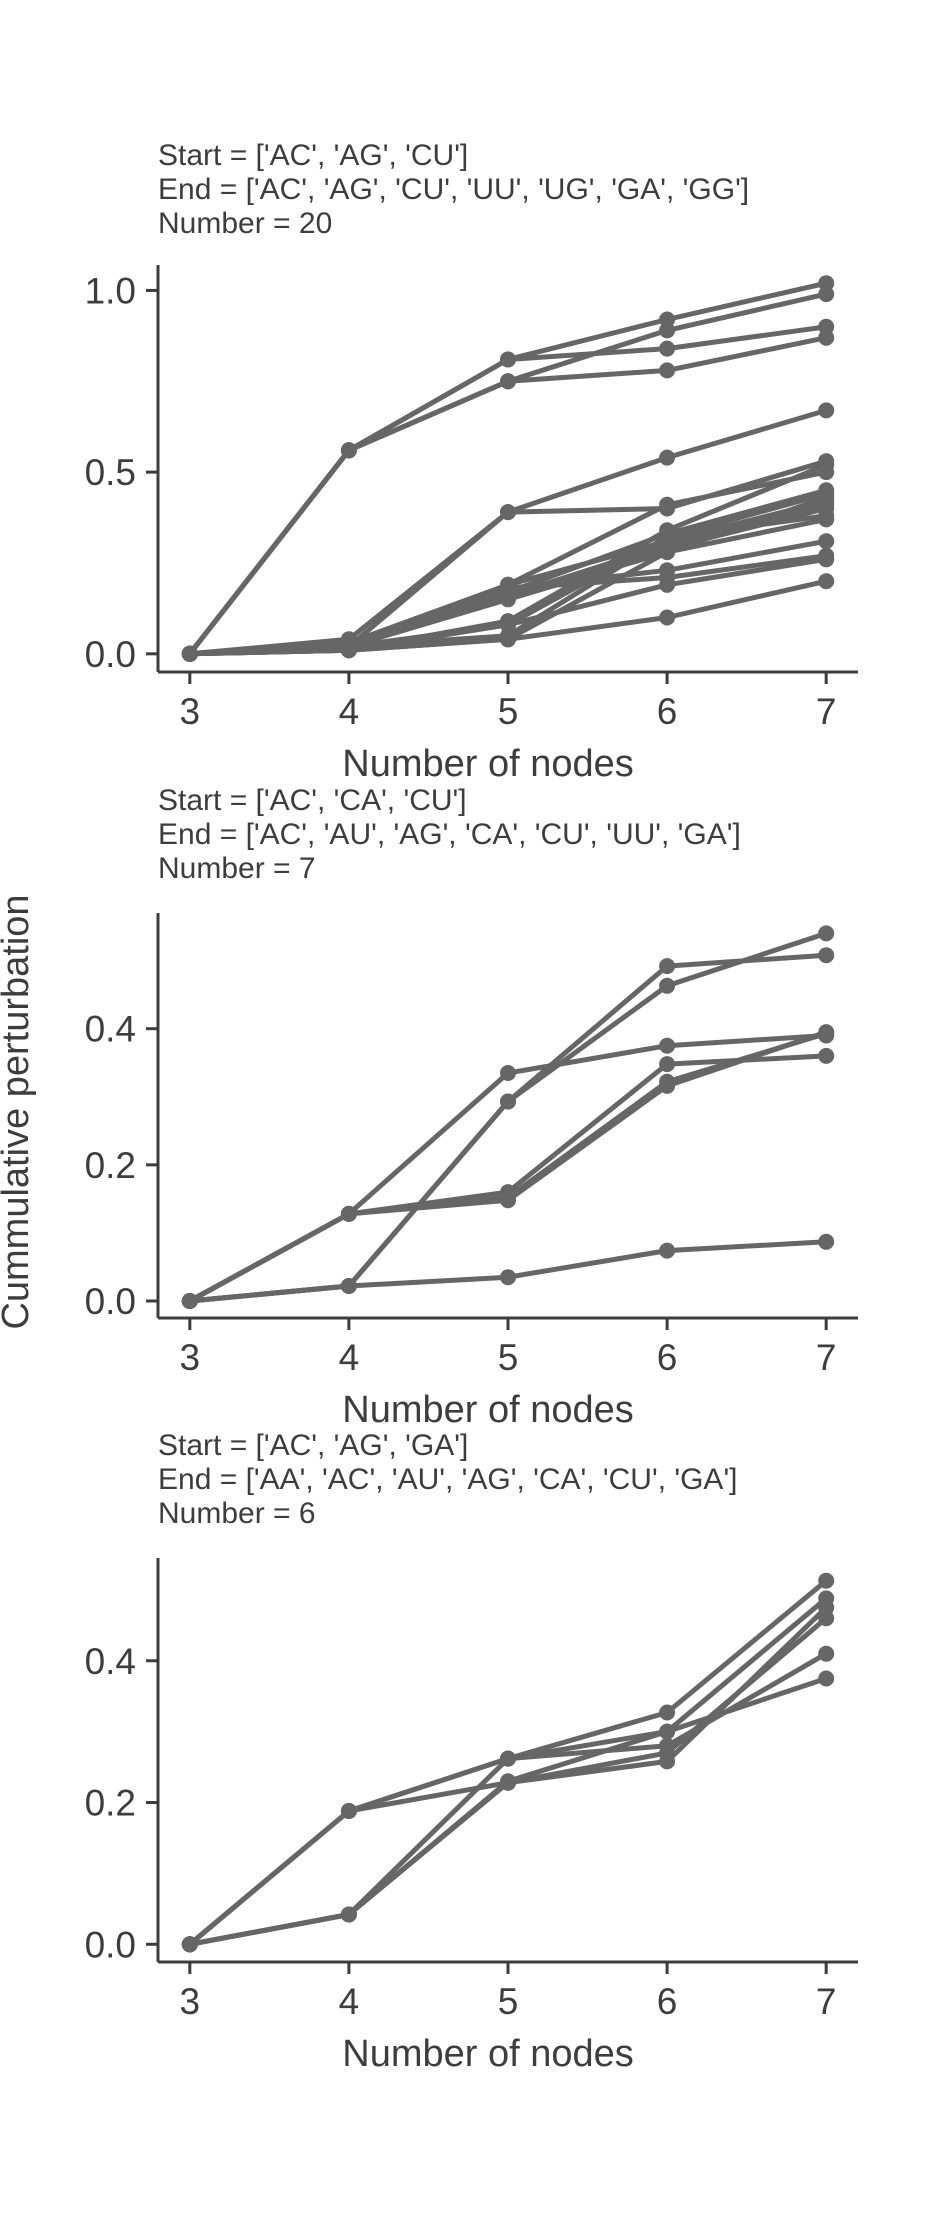 This screenshot has width=945, height=2225. Describe the element at coordinates (313, 1445) in the screenshot. I see `chart-title-line: Start = ['AC', 'AG', 'GA']` at that location.